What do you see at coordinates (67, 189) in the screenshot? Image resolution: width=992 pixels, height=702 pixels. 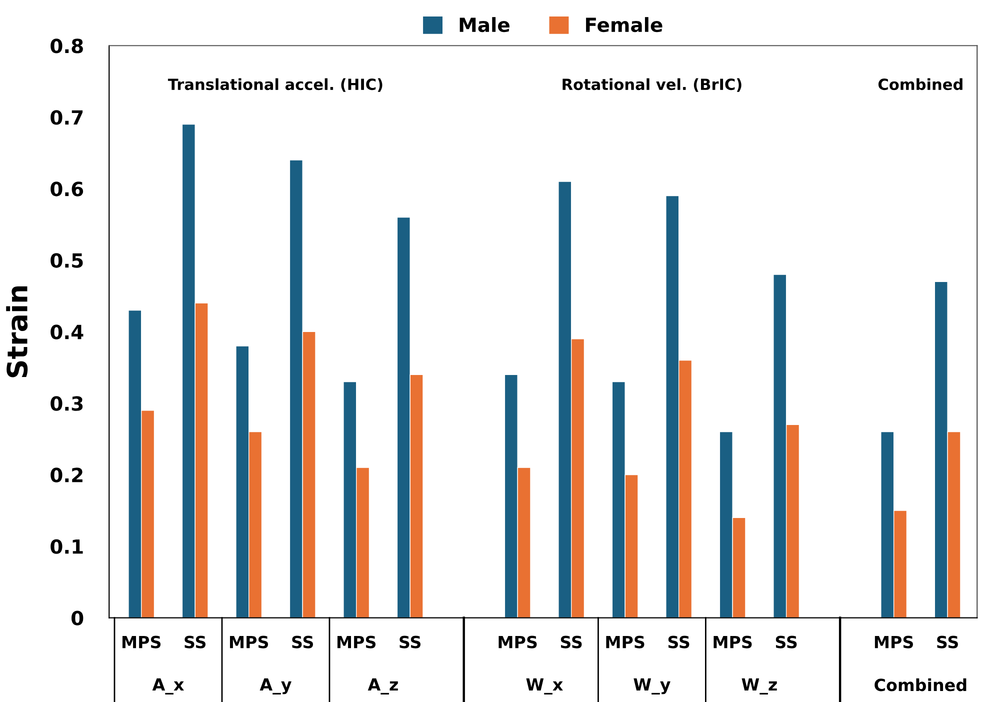 I see `y-tick-label: 0.6` at bounding box center [67, 189].